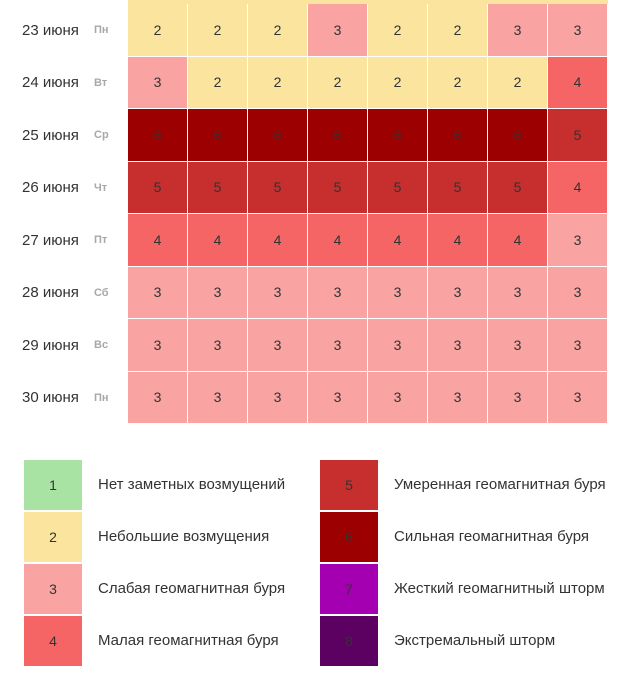 The width and height of the screenshot is (620, 683). I want to click on row-weekday: Ср, so click(101, 135).